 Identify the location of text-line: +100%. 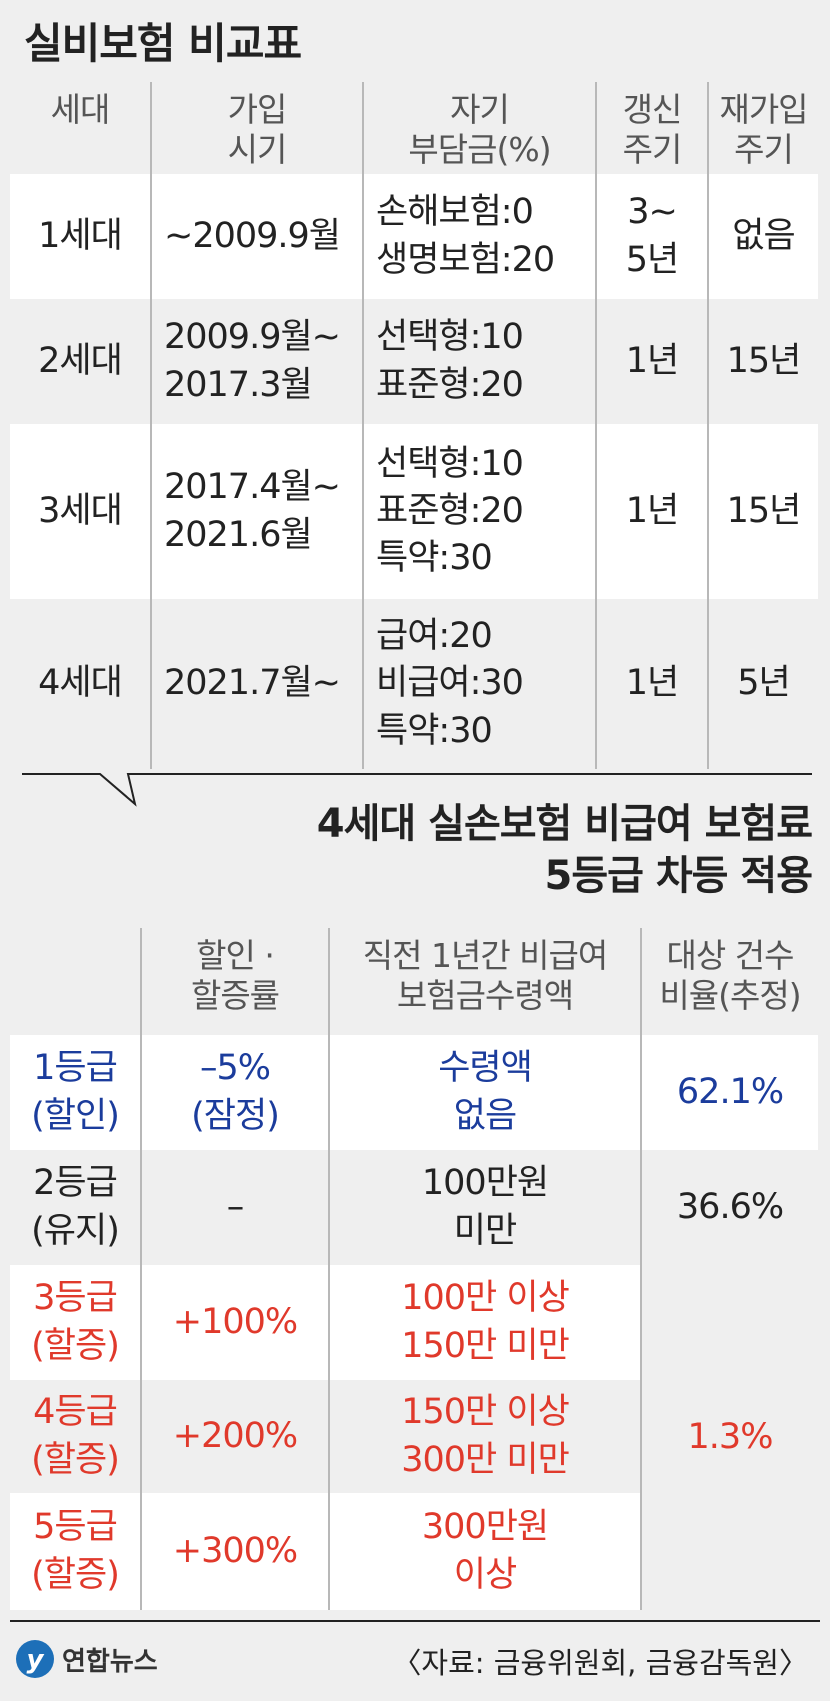
(235, 1321).